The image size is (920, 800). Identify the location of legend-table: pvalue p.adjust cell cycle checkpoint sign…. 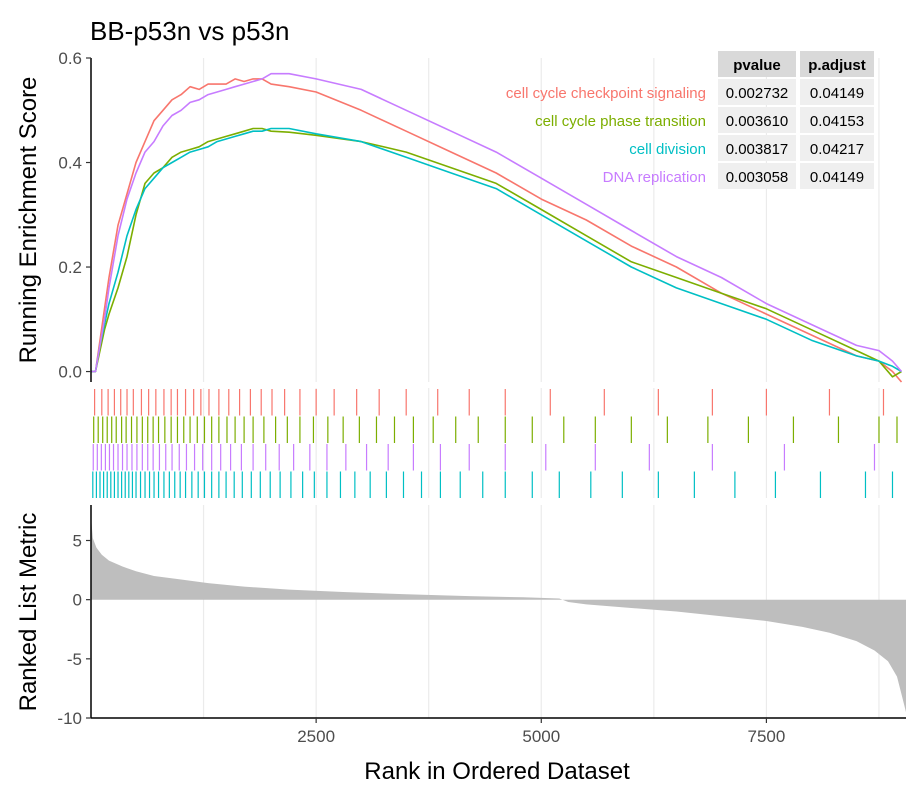
(690, 120).